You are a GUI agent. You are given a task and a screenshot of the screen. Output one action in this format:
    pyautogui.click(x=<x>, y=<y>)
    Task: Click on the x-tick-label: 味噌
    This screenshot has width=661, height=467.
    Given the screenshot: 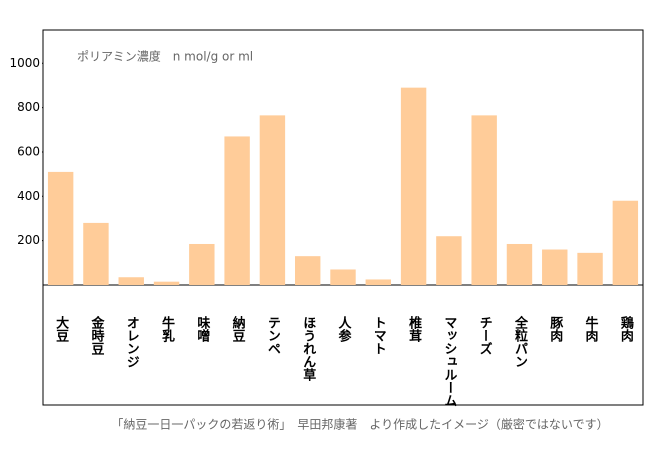 What is the action you would take?
    pyautogui.click(x=202, y=329)
    